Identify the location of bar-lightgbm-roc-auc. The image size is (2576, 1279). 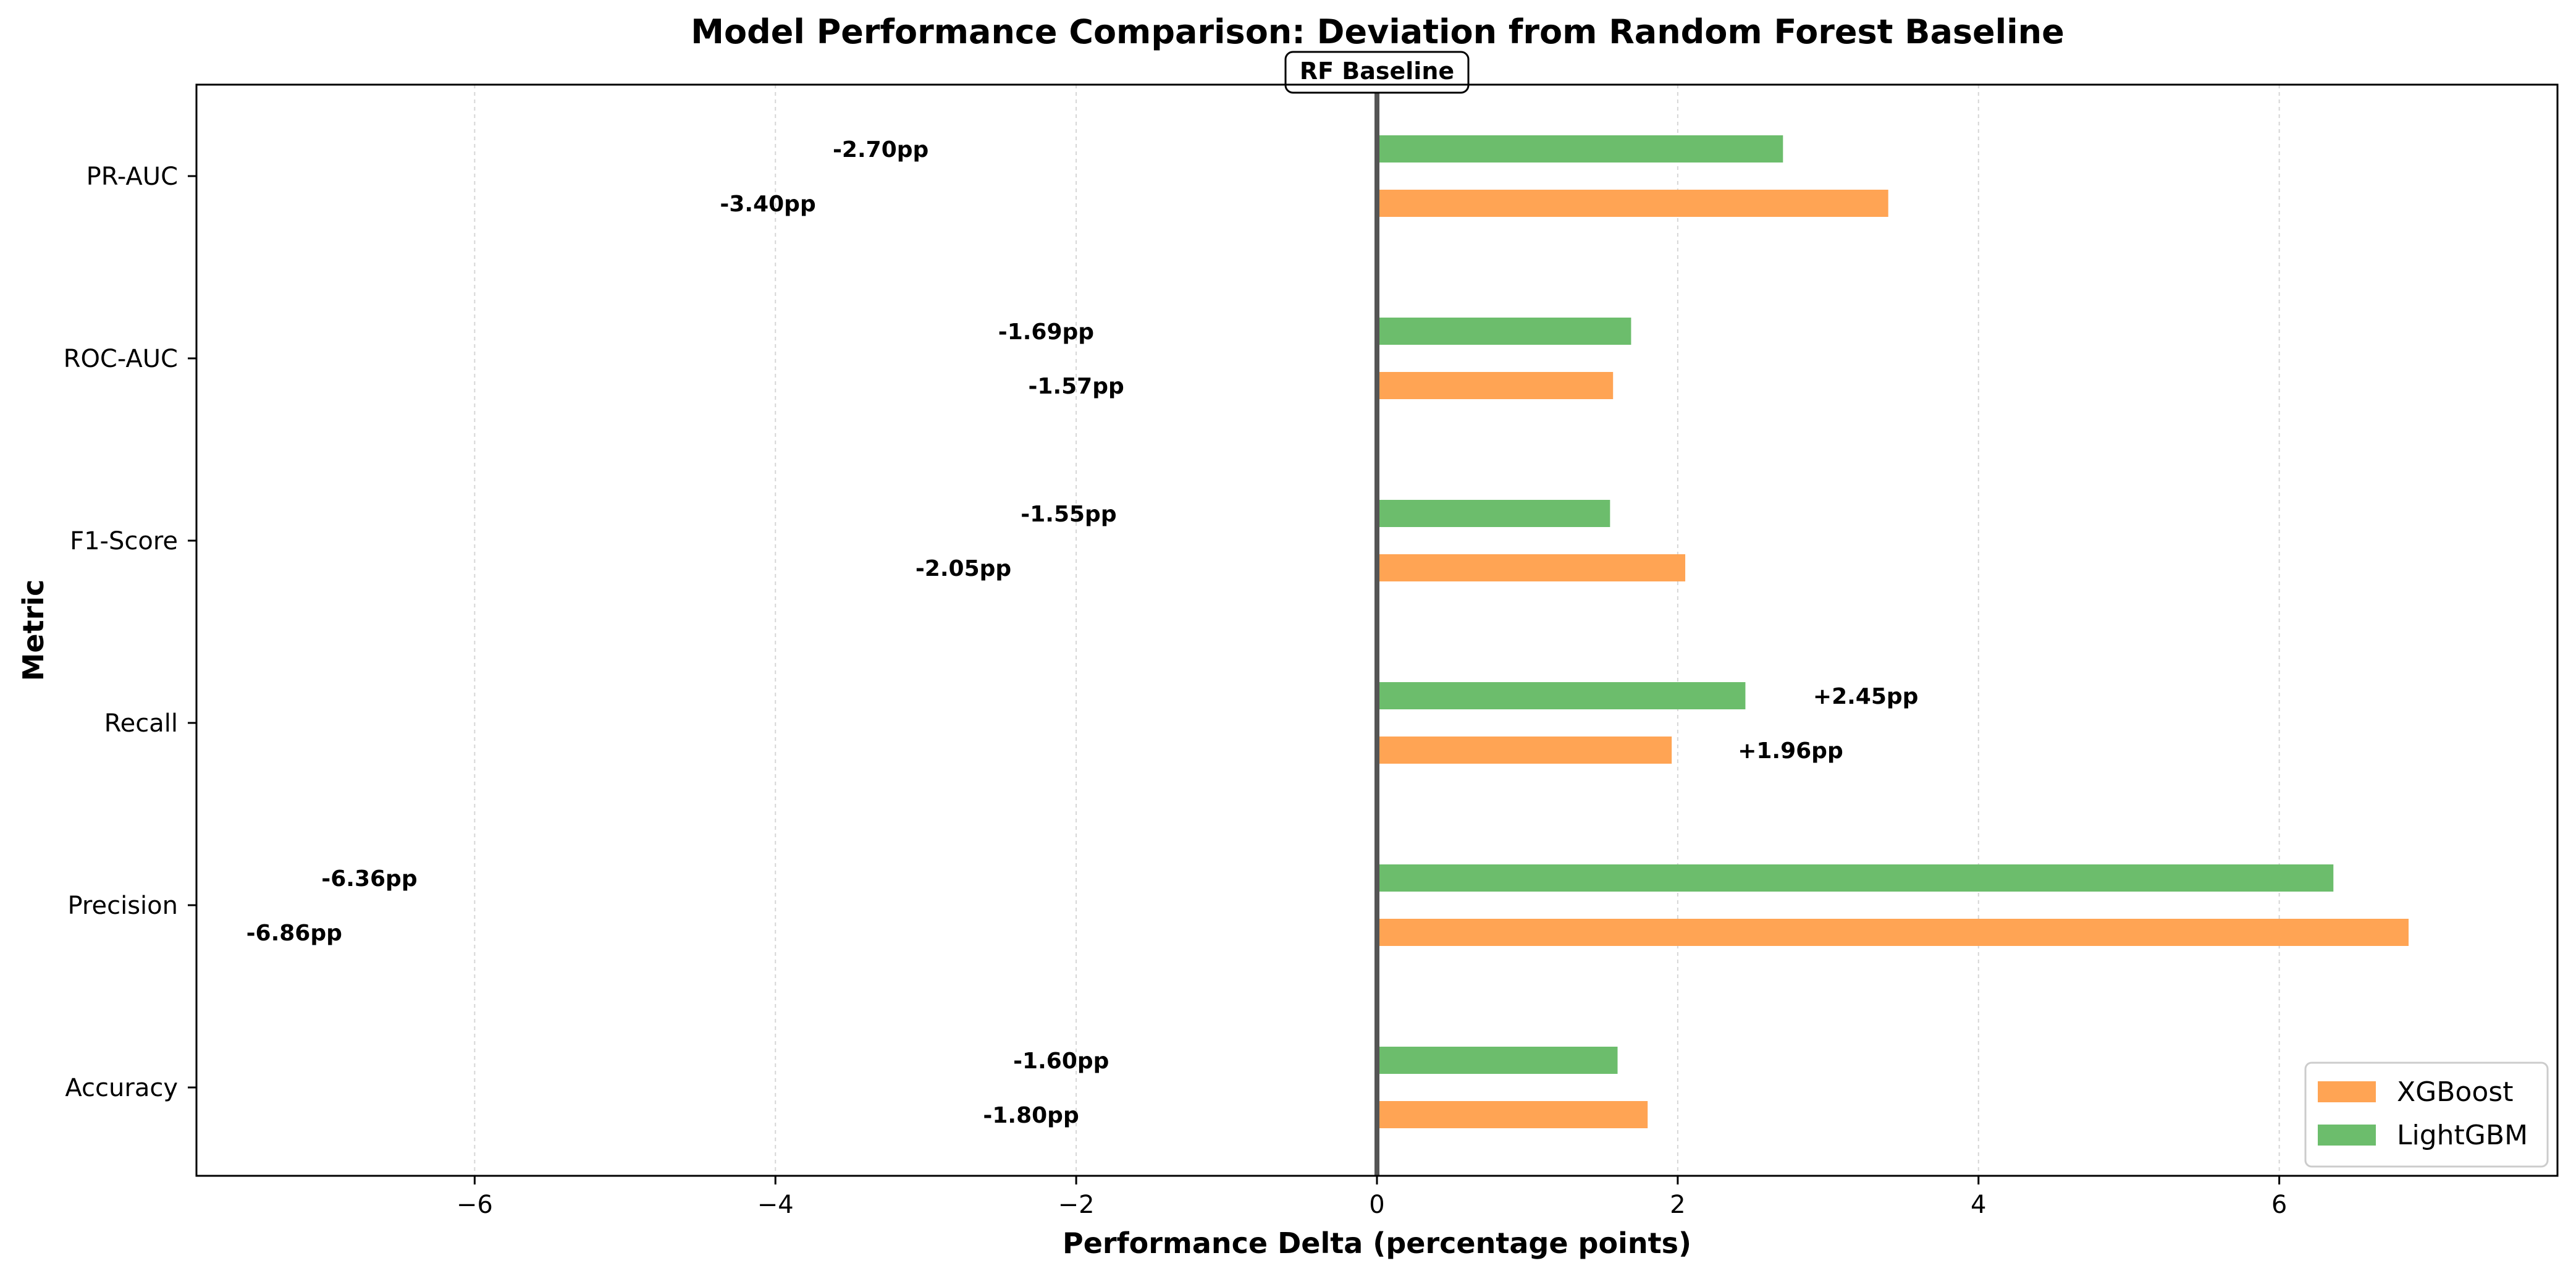
(1504, 331).